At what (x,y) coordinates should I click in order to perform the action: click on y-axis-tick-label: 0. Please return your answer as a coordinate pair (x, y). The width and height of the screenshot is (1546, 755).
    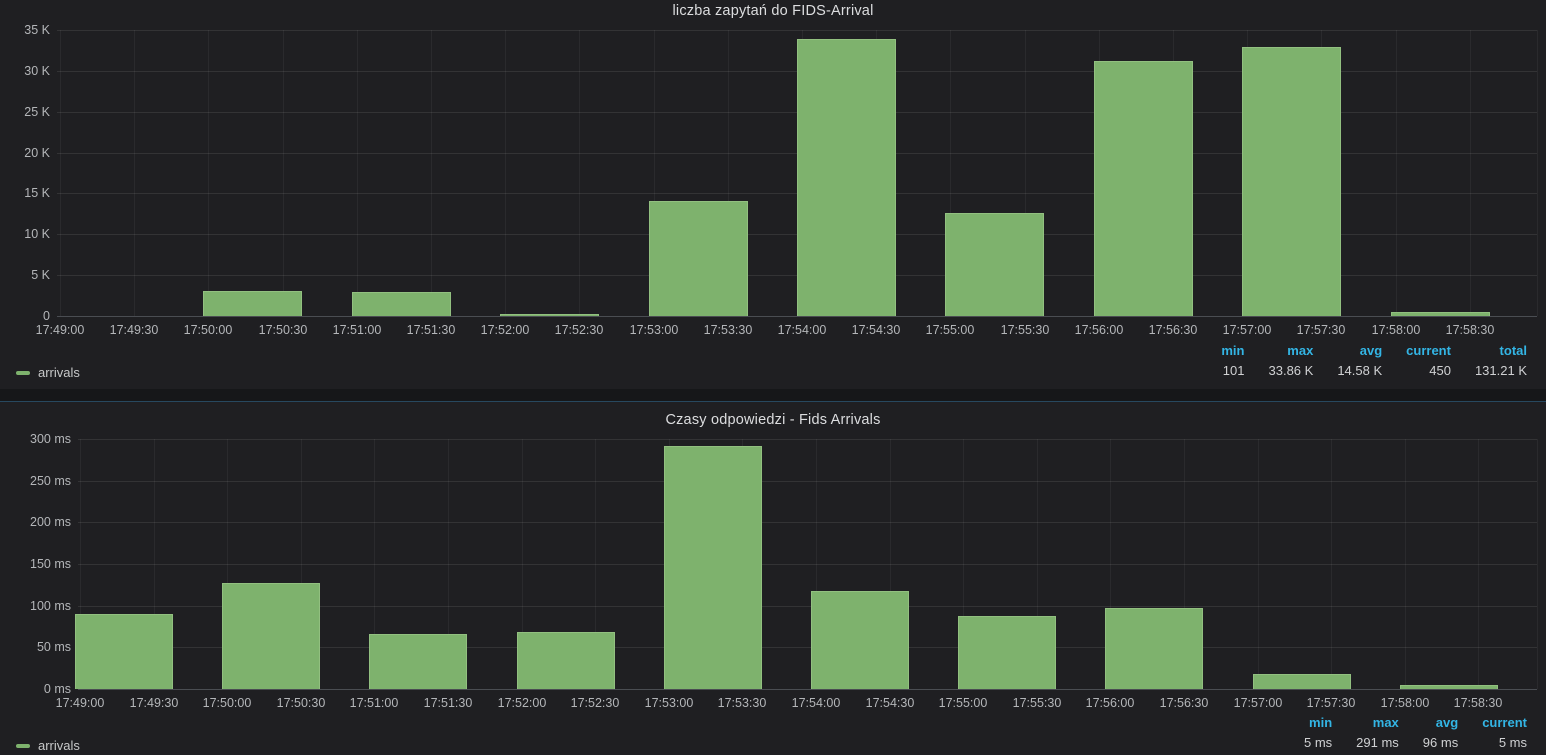
    Looking at the image, I should click on (46, 316).